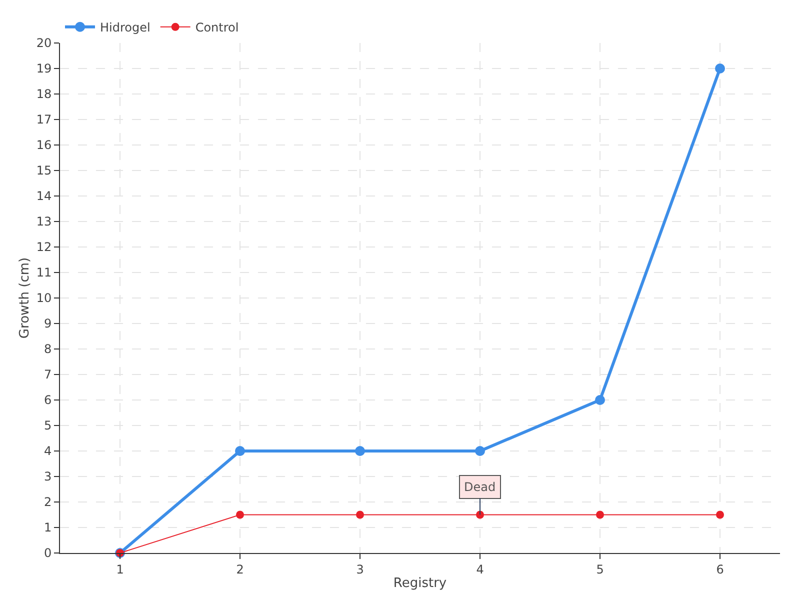  I want to click on legend-label: Control, so click(217, 27).